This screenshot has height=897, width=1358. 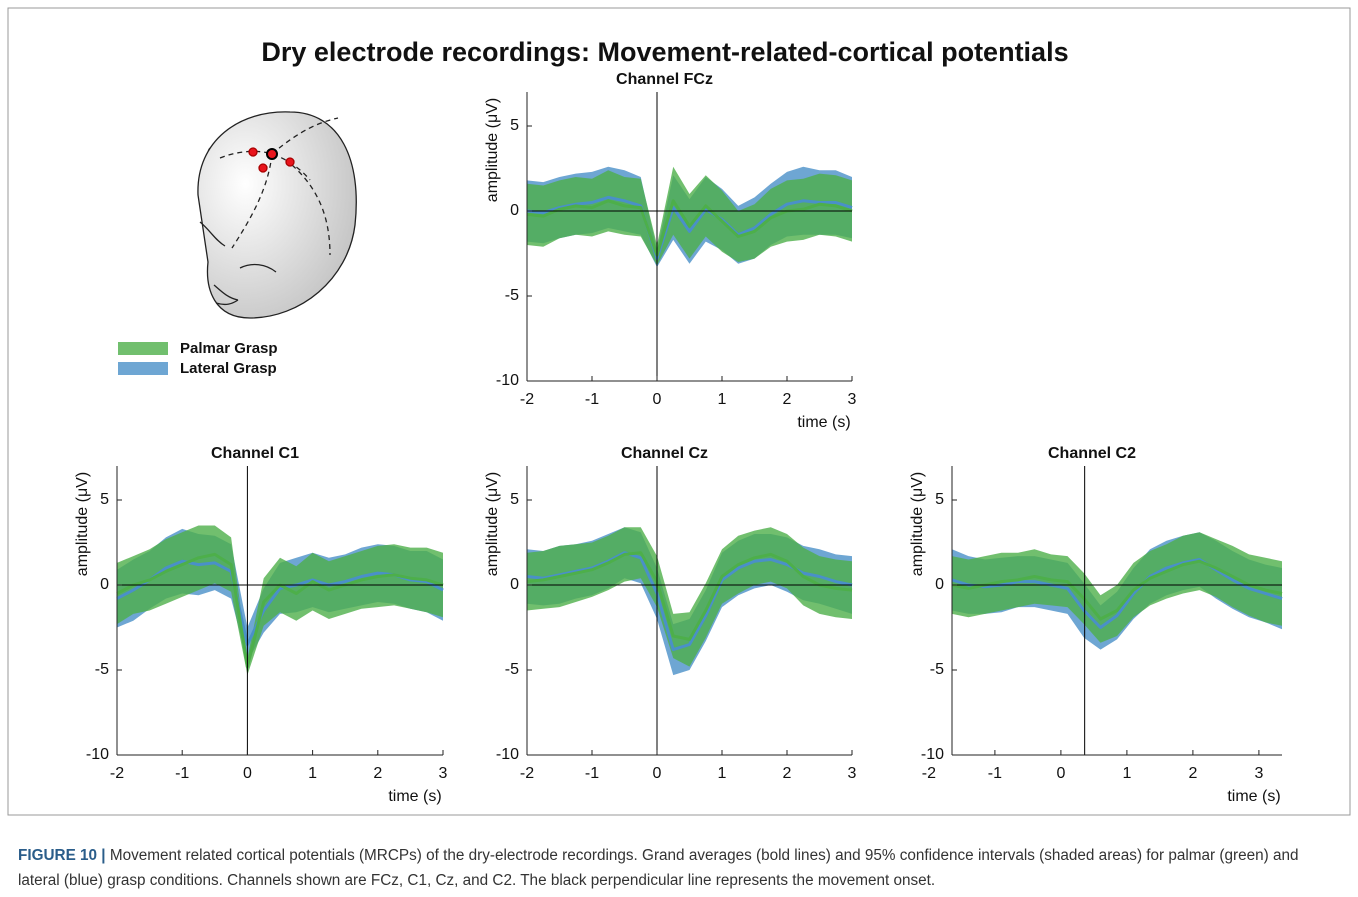 I want to click on caption-label: FIGURE 10 |, so click(x=62, y=855).